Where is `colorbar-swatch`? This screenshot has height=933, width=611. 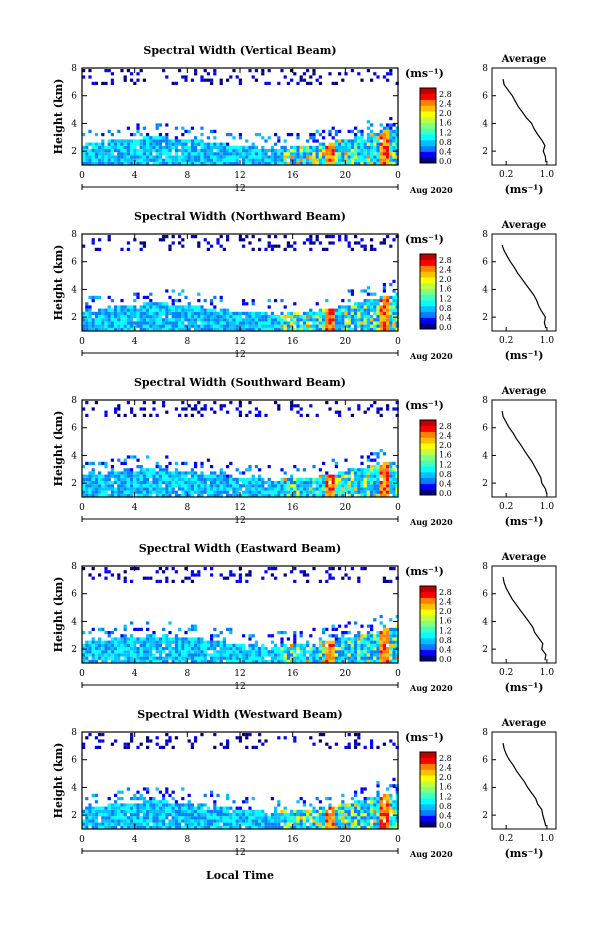 colorbar-swatch is located at coordinates (428, 766).